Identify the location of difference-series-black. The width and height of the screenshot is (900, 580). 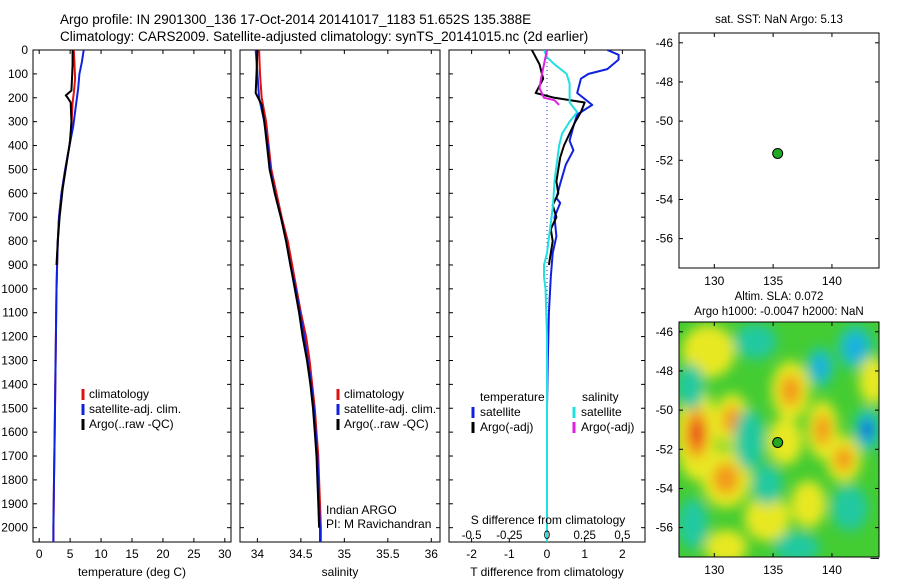
(558, 158).